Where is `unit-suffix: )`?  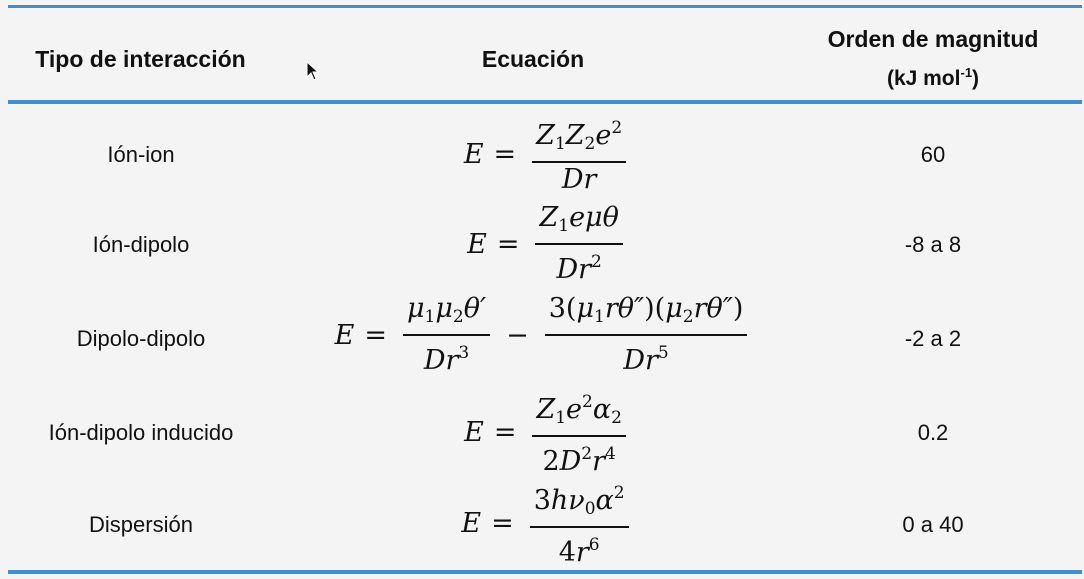
unit-suffix: ) is located at coordinates (976, 78).